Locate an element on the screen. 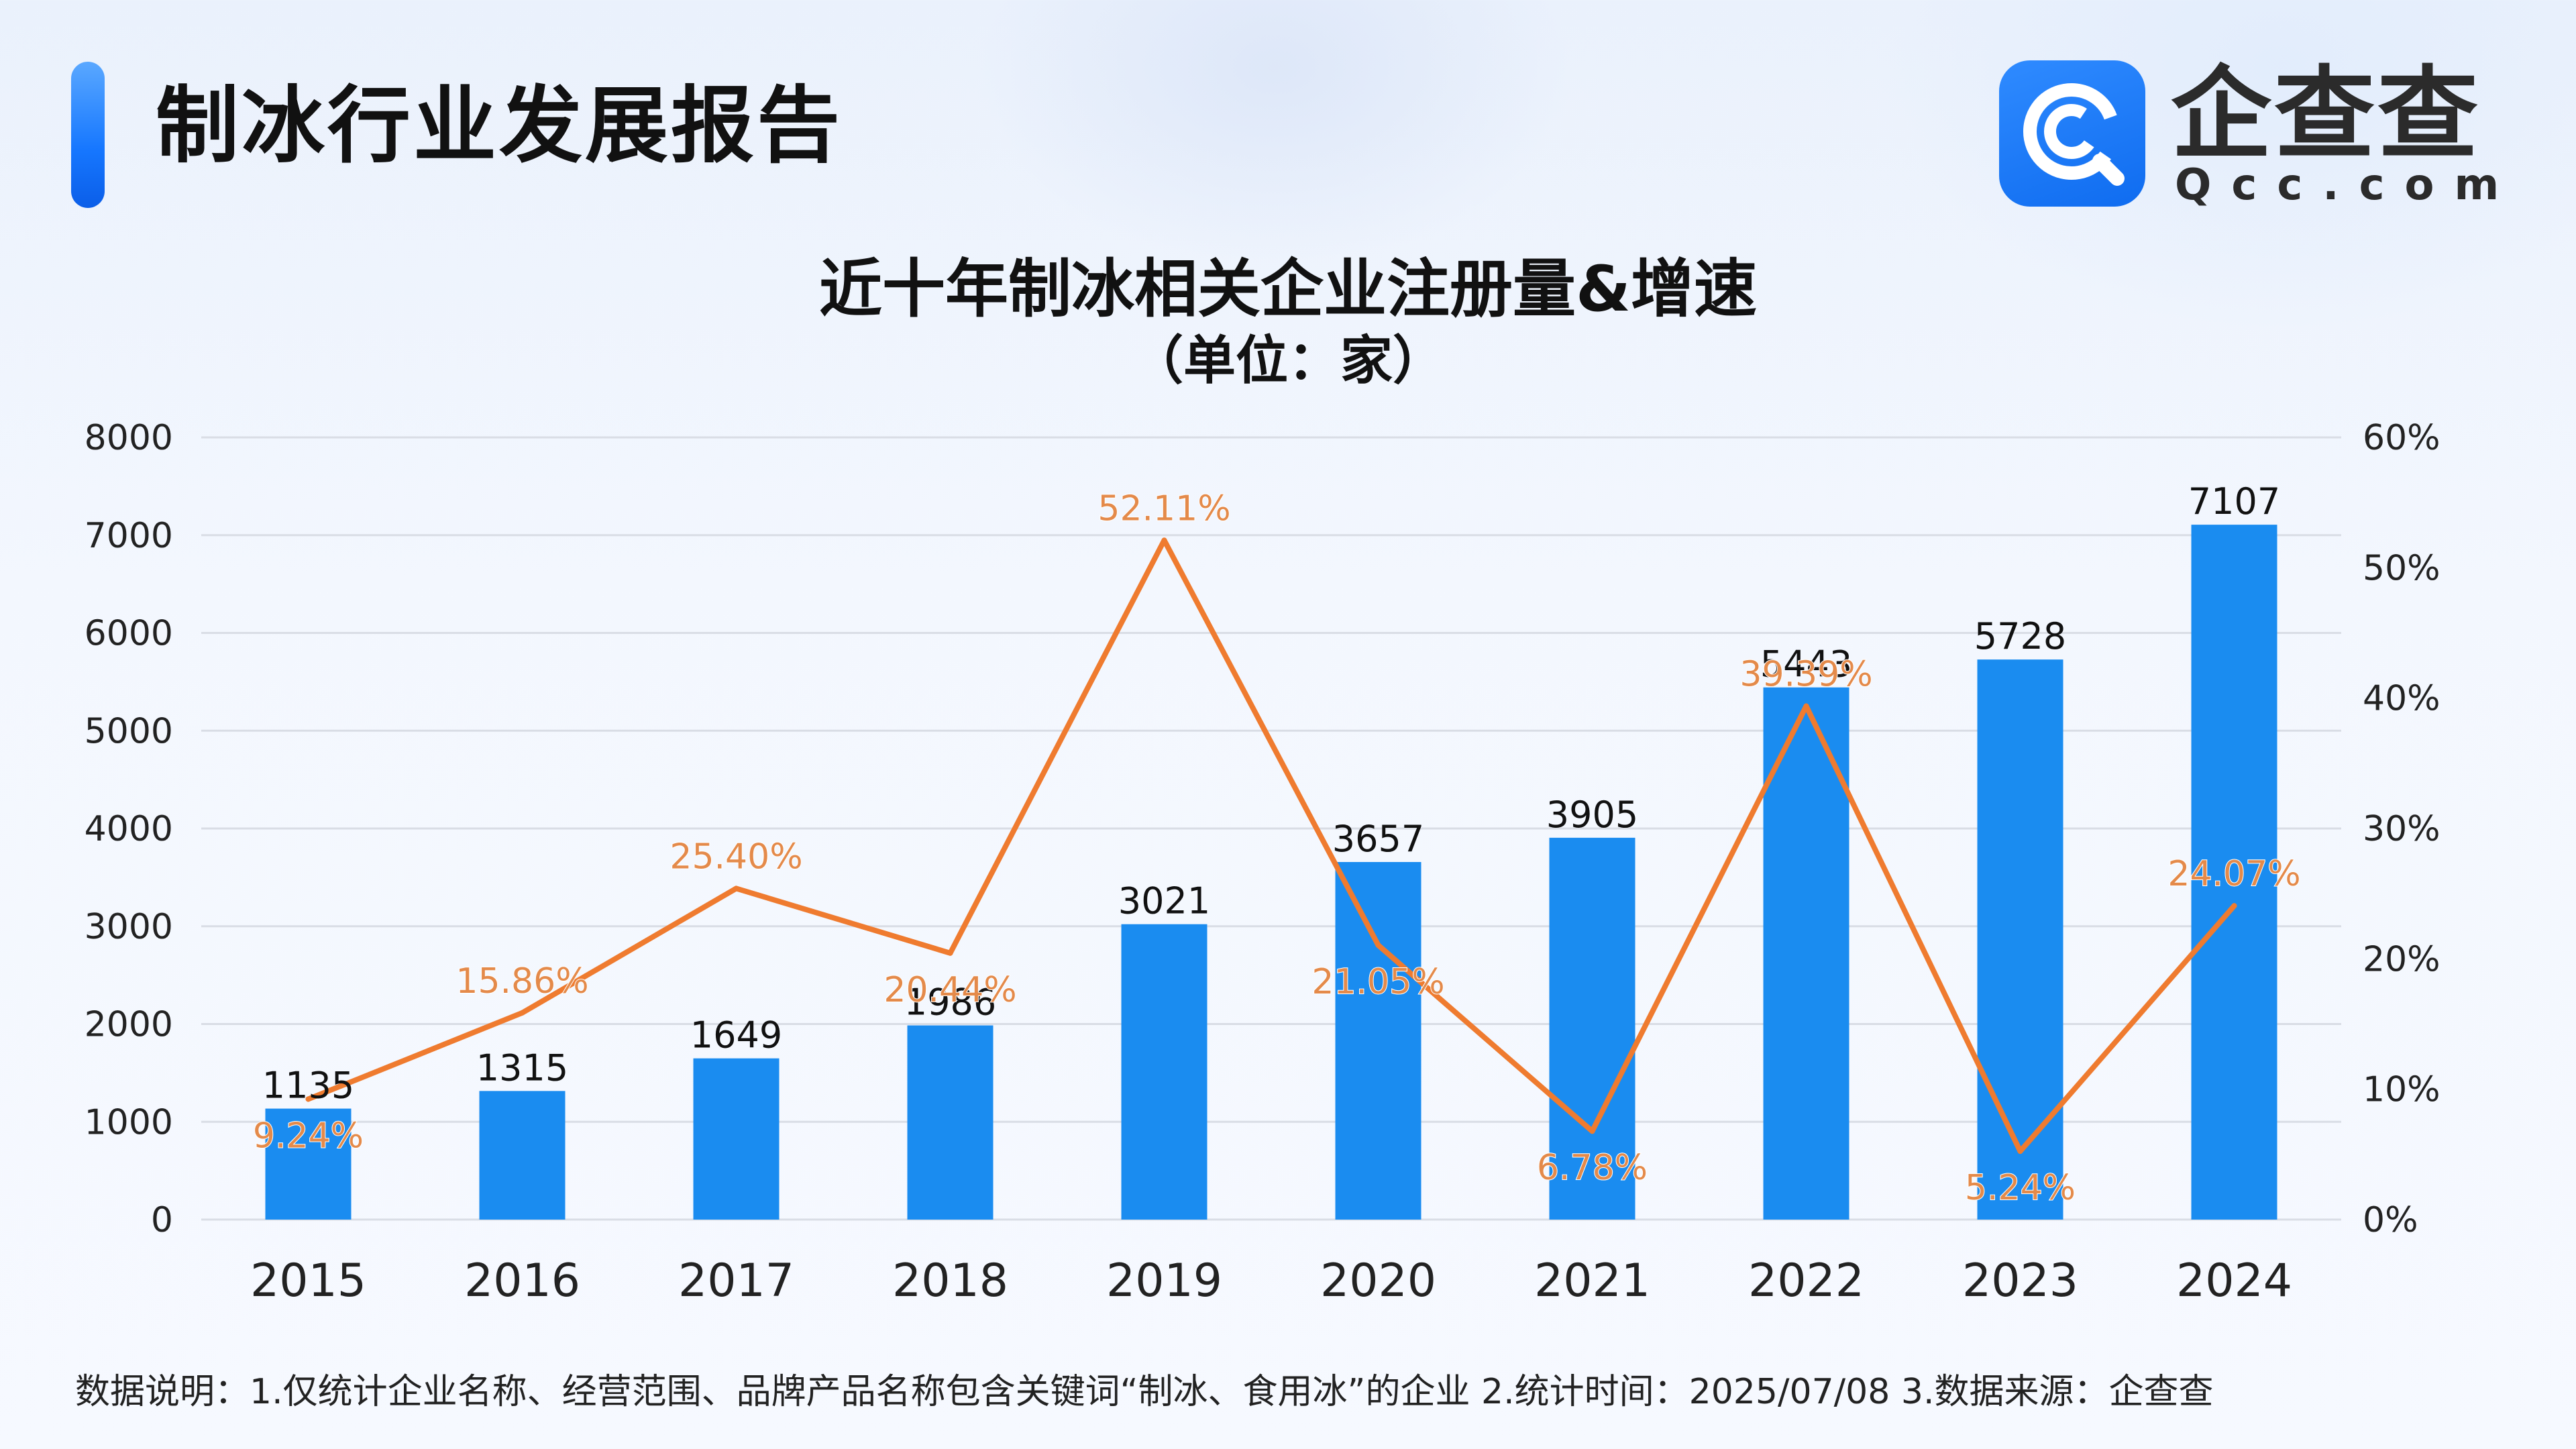 The width and height of the screenshot is (2576, 1449). logo-wordmark: 企查查 is located at coordinates (2326, 114).